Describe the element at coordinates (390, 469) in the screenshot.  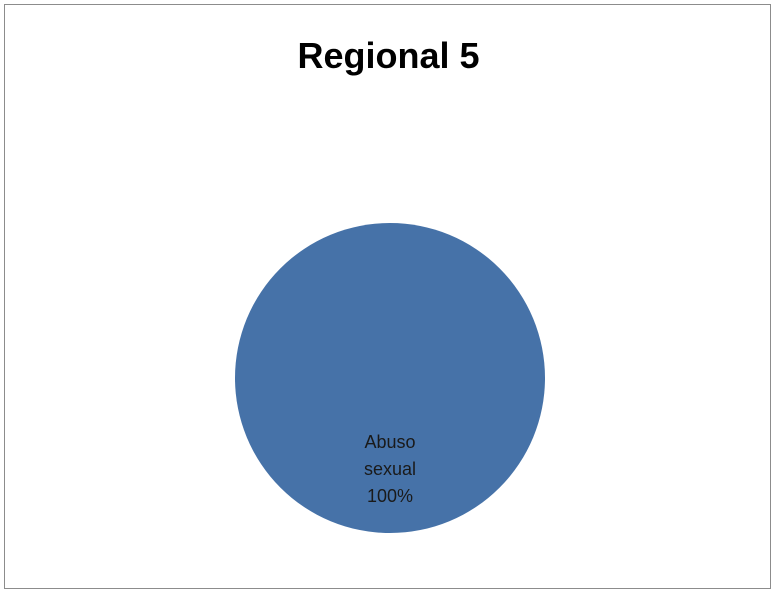
I see `data-label: Abuso sexual 100%` at that location.